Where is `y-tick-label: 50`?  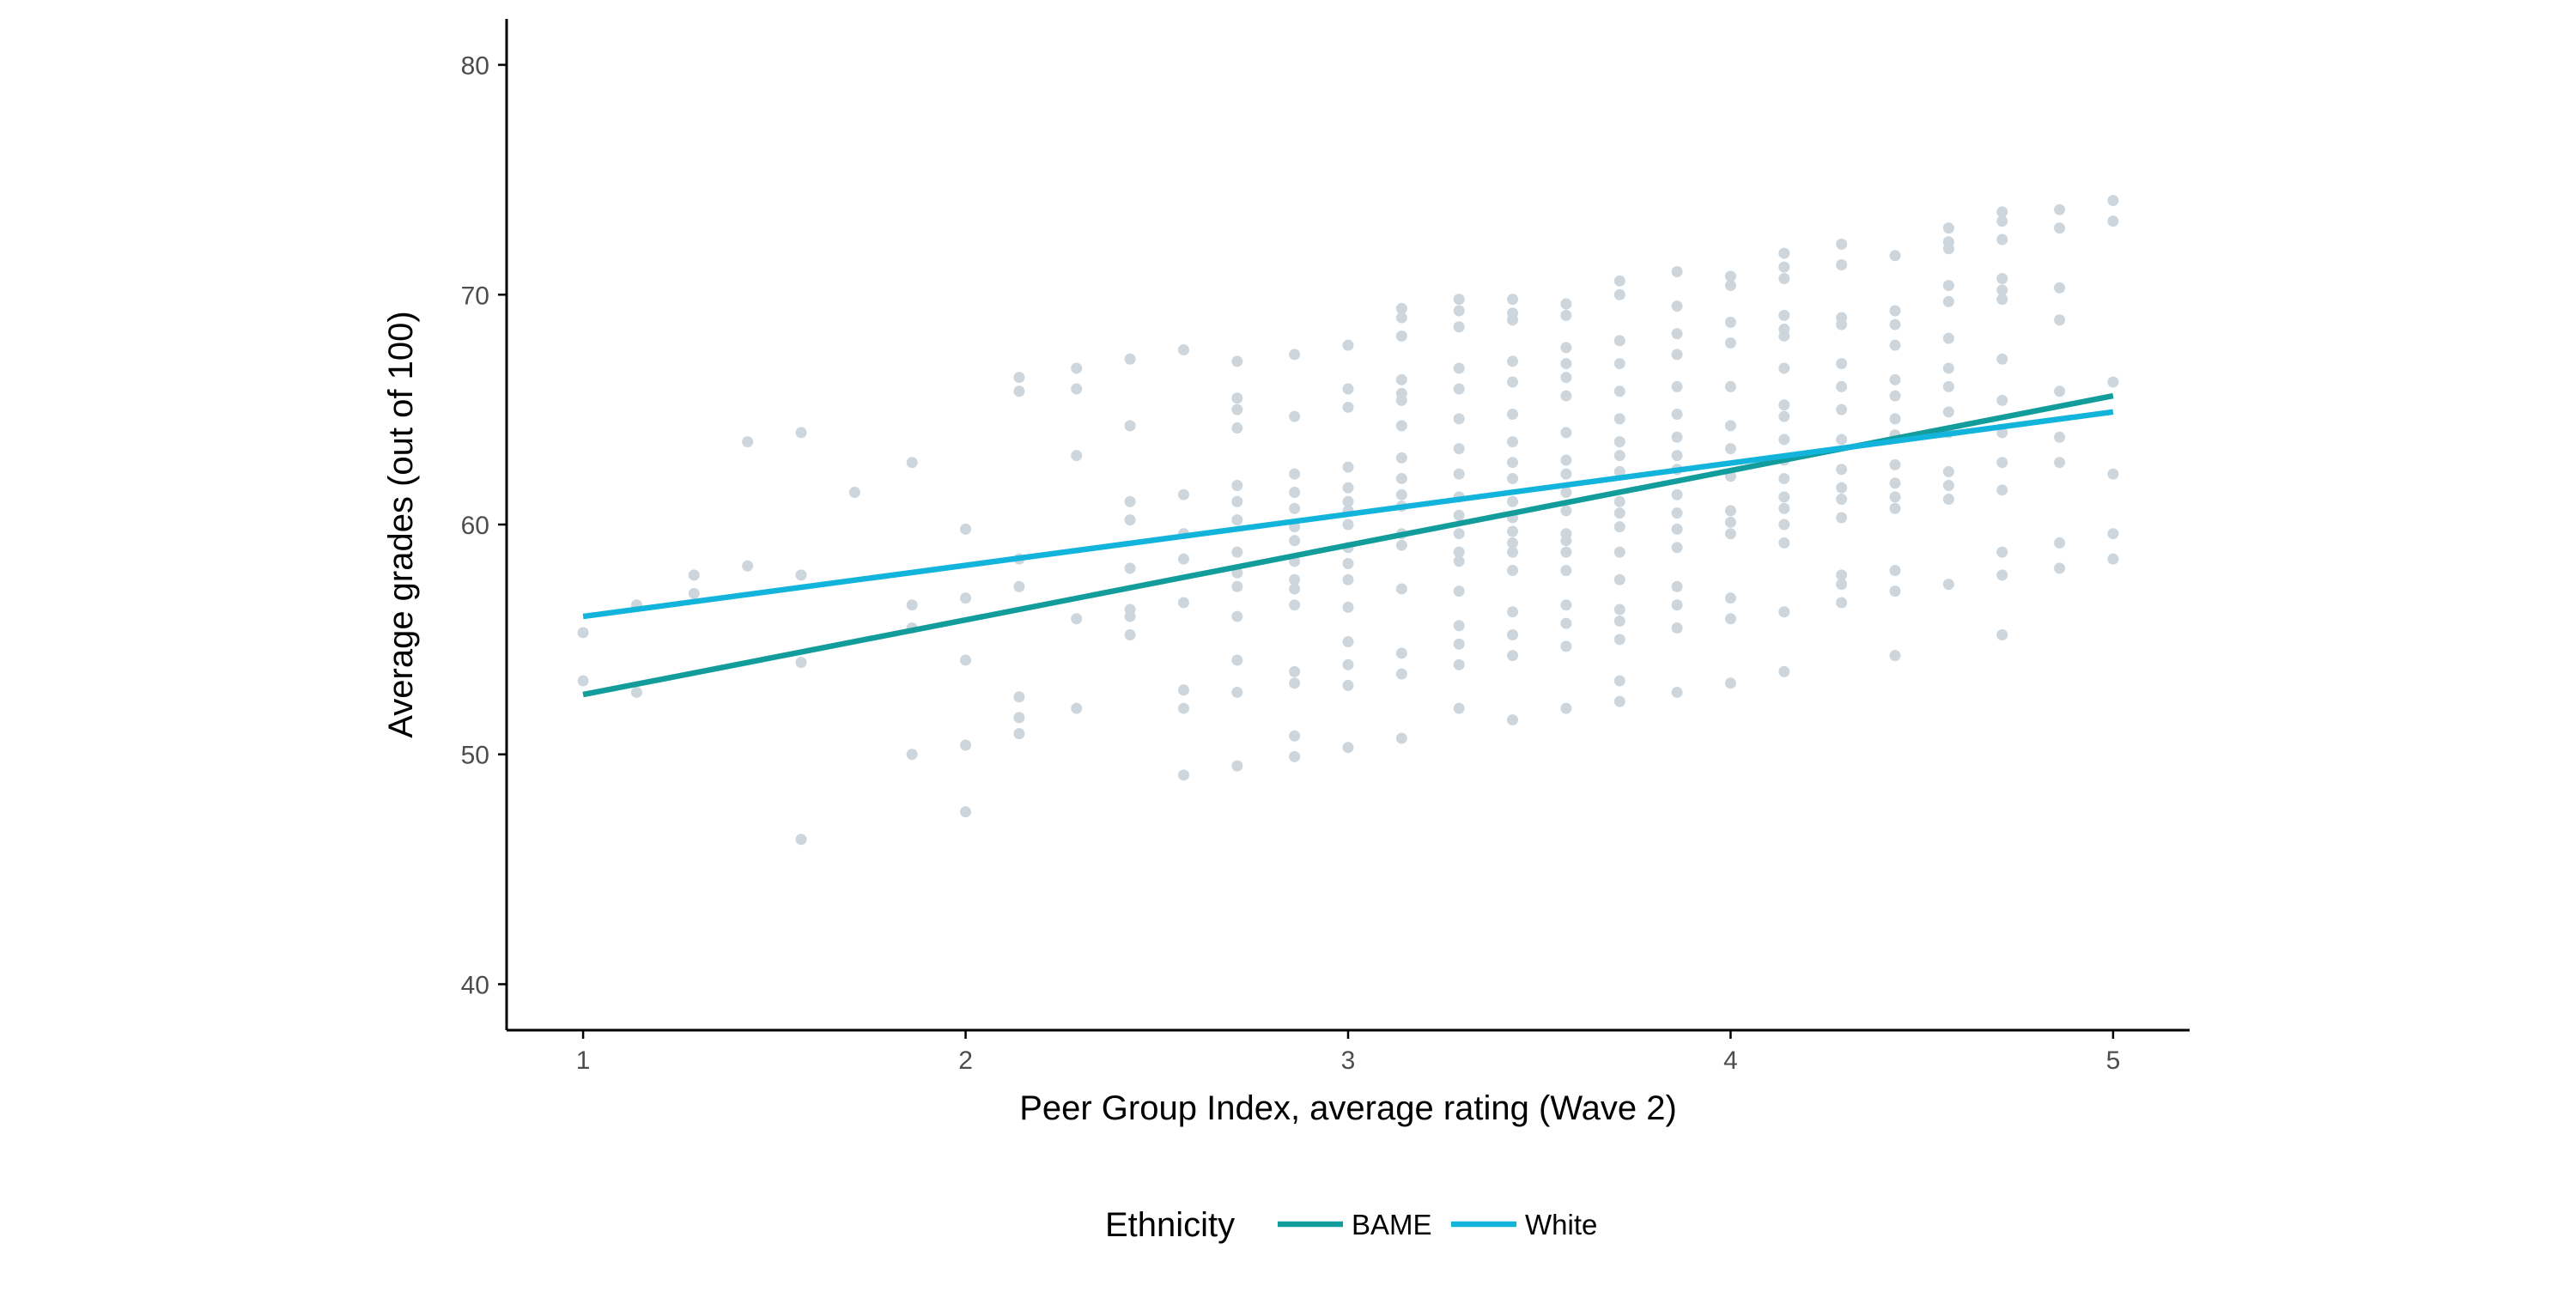 y-tick-label: 50 is located at coordinates (475, 756).